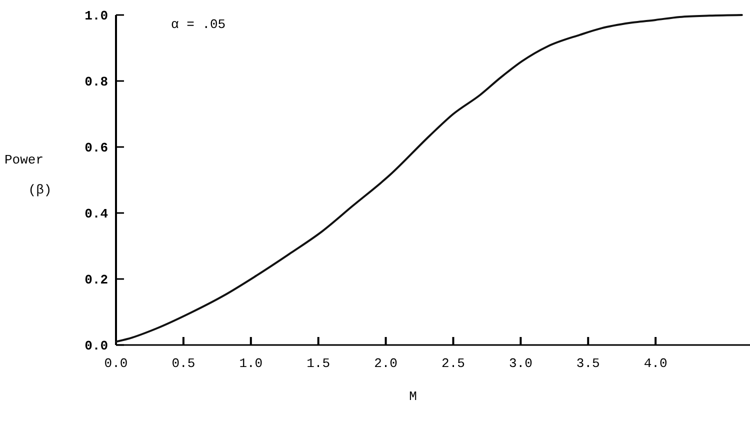 The image size is (750, 448). What do you see at coordinates (96, 346) in the screenshot?
I see `y-tick-label: 0.0` at bounding box center [96, 346].